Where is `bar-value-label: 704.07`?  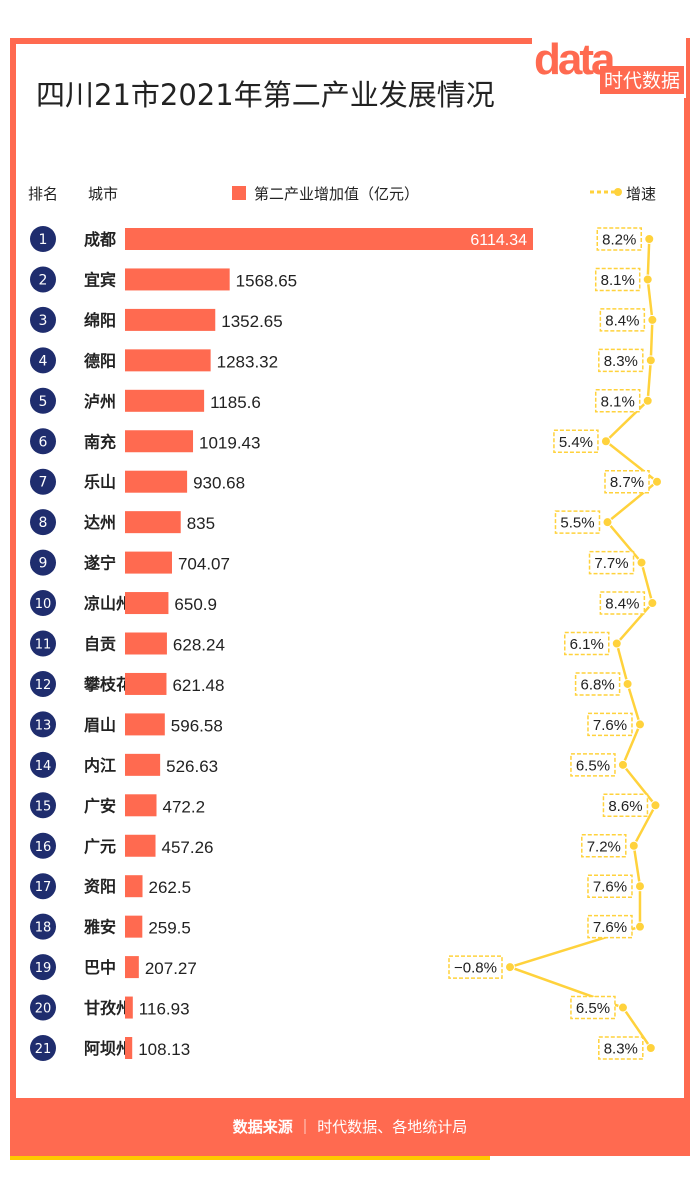
bar-value-label: 704.07 is located at coordinates (204, 564).